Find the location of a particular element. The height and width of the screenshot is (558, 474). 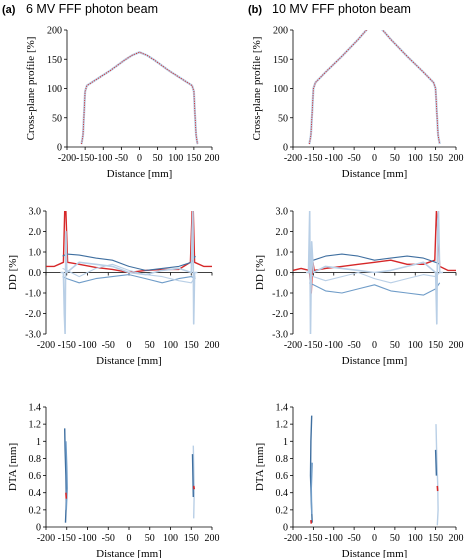

panel-a-title: 6 MV FFF photon beam is located at coordinates (92, 9).